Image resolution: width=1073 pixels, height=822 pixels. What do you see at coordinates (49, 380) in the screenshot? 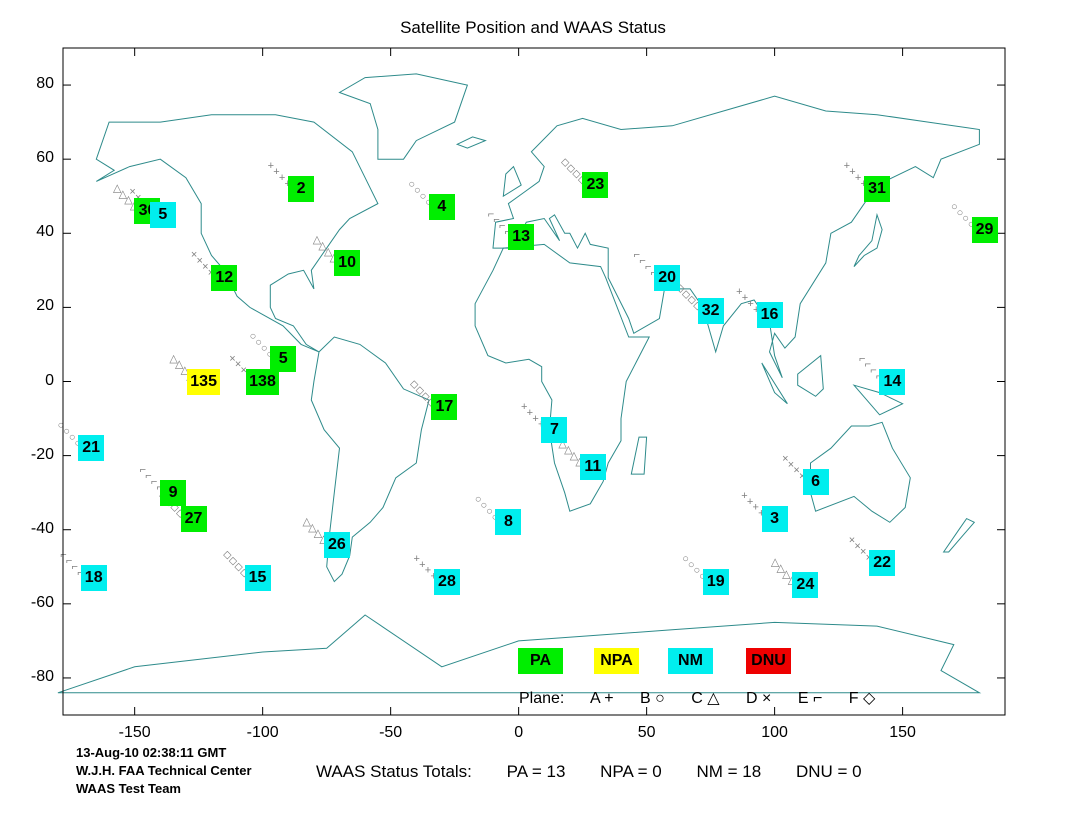
I see `y-tick-label: 0` at bounding box center [49, 380].